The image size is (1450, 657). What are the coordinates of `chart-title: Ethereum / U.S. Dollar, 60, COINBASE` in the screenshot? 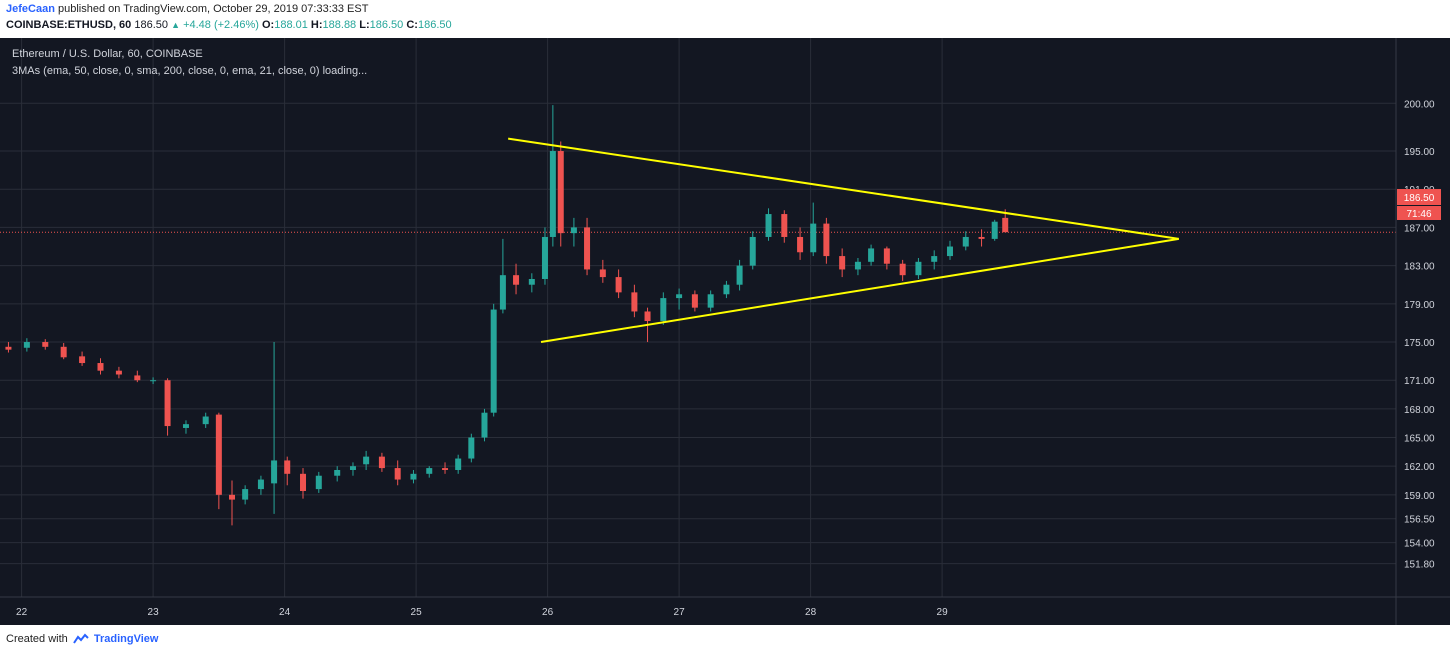 It's located at (107, 54).